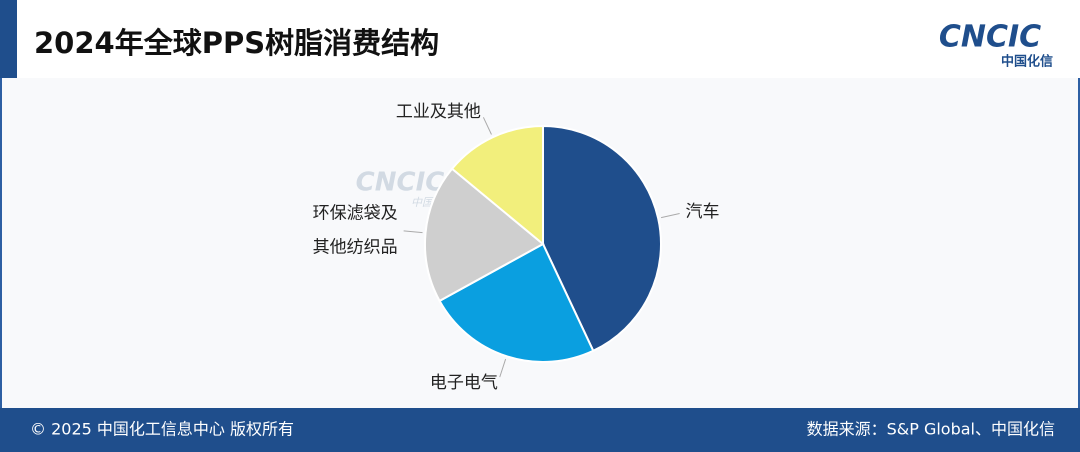 The width and height of the screenshot is (1080, 452). Describe the element at coordinates (355, 213) in the screenshot. I see `label-line: 环保滤袋及` at that location.